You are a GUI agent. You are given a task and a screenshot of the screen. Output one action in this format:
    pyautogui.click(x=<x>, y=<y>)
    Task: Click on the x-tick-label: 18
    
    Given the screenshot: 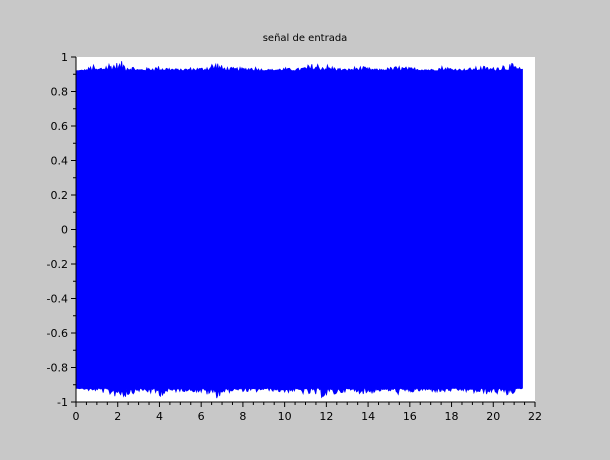 What is the action you would take?
    pyautogui.click(x=452, y=416)
    